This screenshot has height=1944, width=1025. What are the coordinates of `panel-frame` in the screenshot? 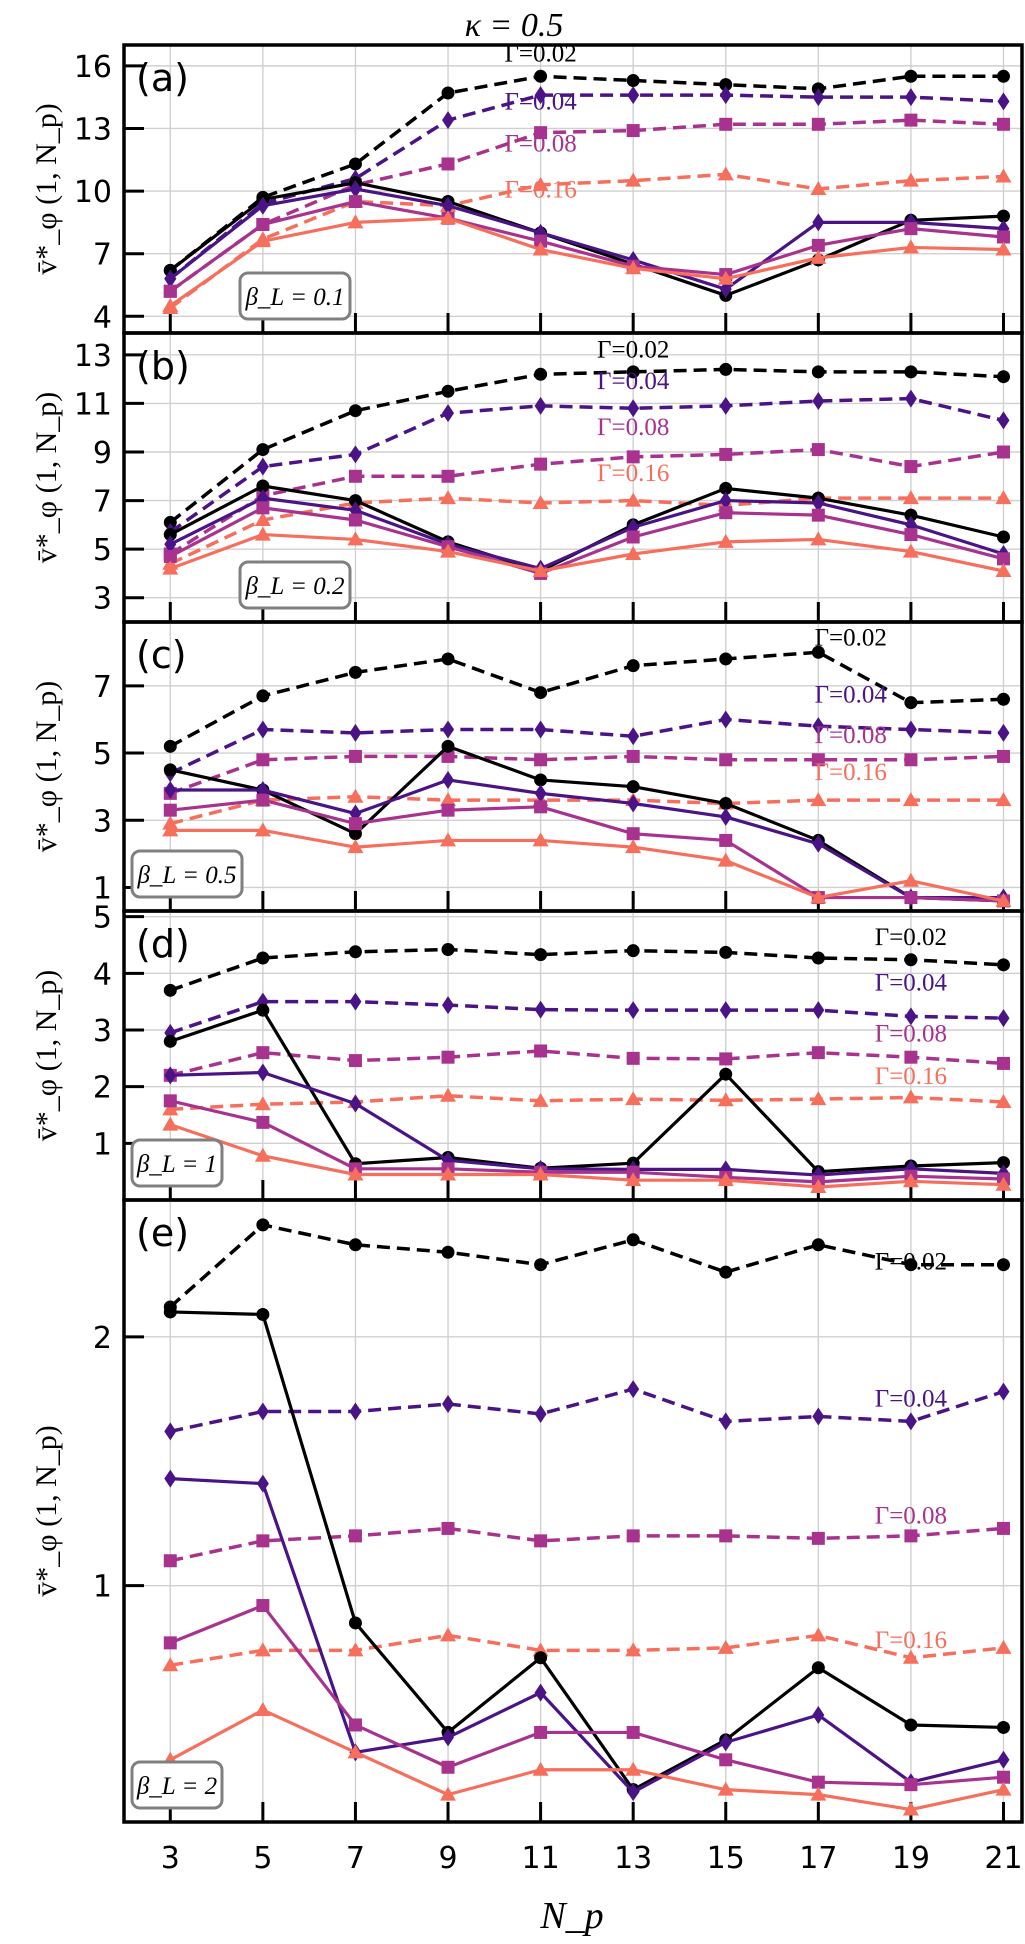 It's located at (573, 766).